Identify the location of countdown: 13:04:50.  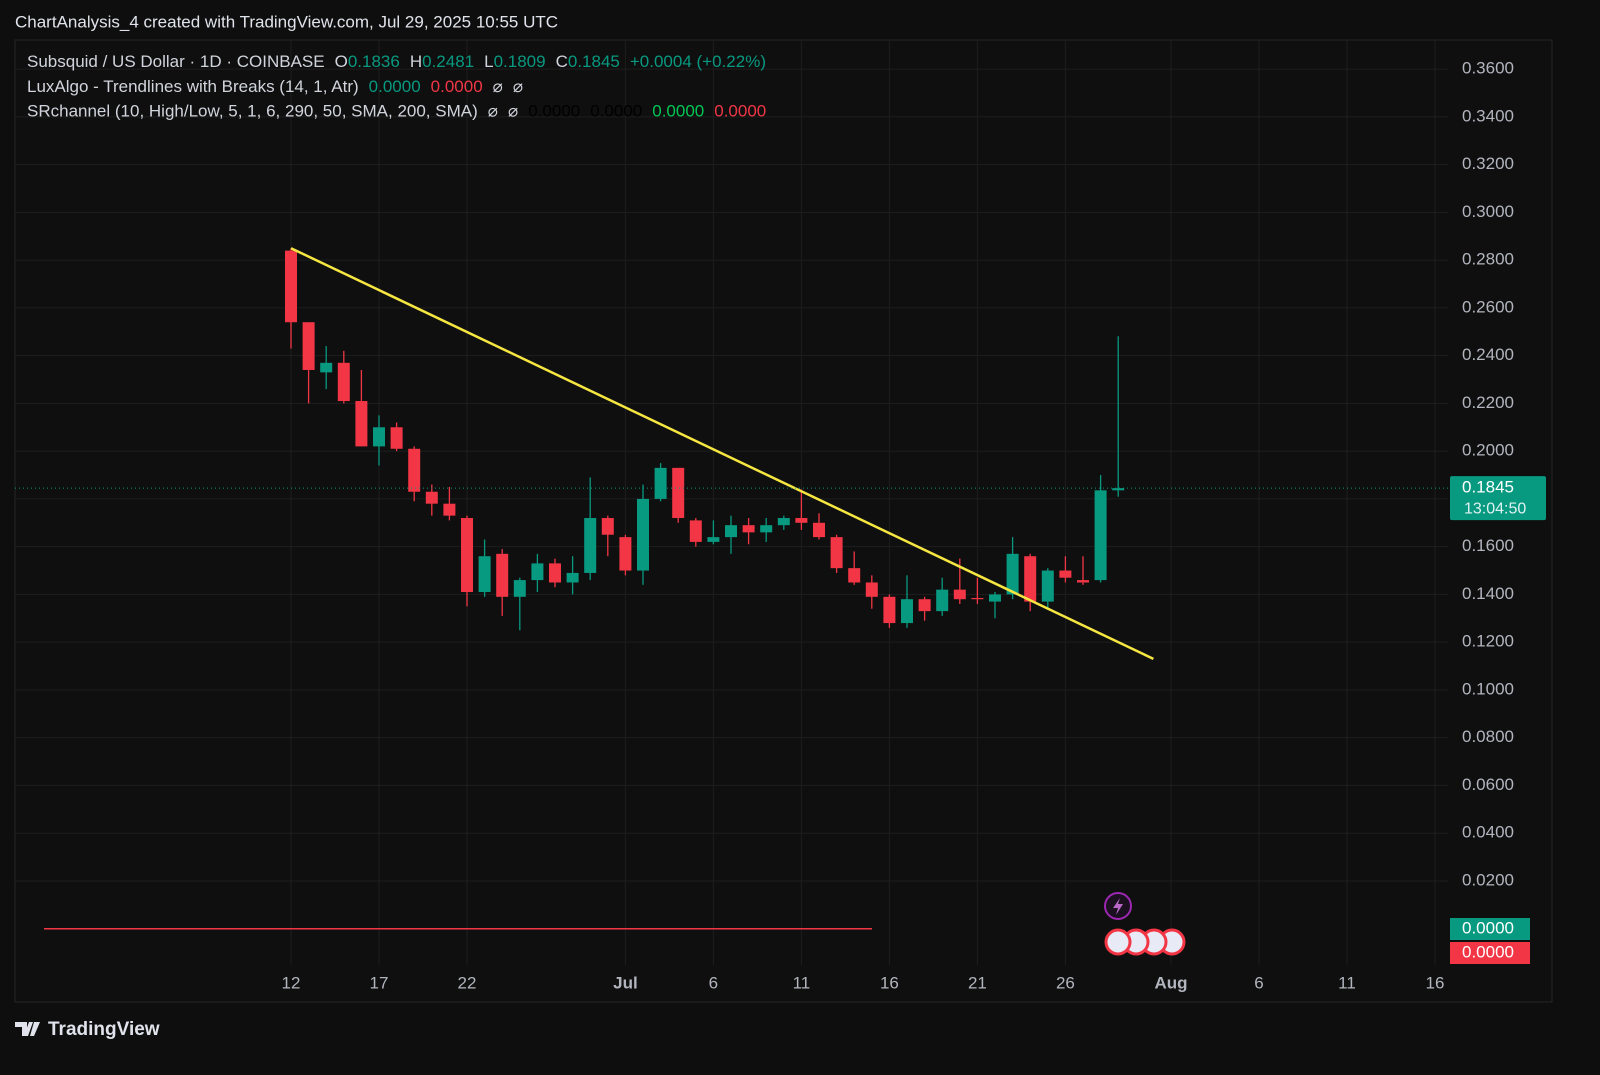
(1495, 508).